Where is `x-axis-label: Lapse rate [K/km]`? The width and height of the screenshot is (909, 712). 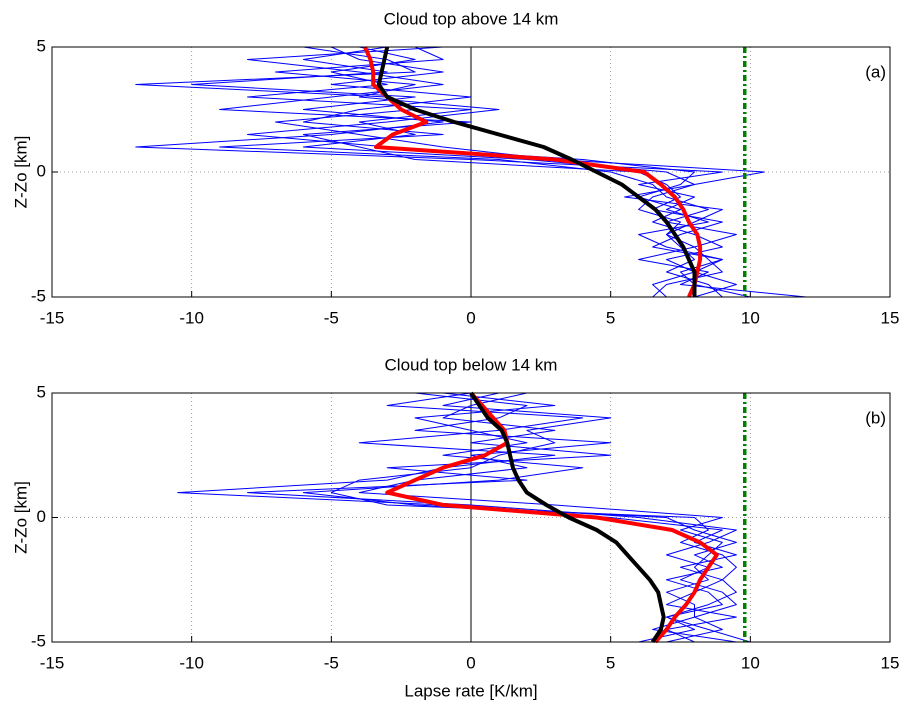
x-axis-label: Lapse rate [K/km] is located at coordinates (470, 690).